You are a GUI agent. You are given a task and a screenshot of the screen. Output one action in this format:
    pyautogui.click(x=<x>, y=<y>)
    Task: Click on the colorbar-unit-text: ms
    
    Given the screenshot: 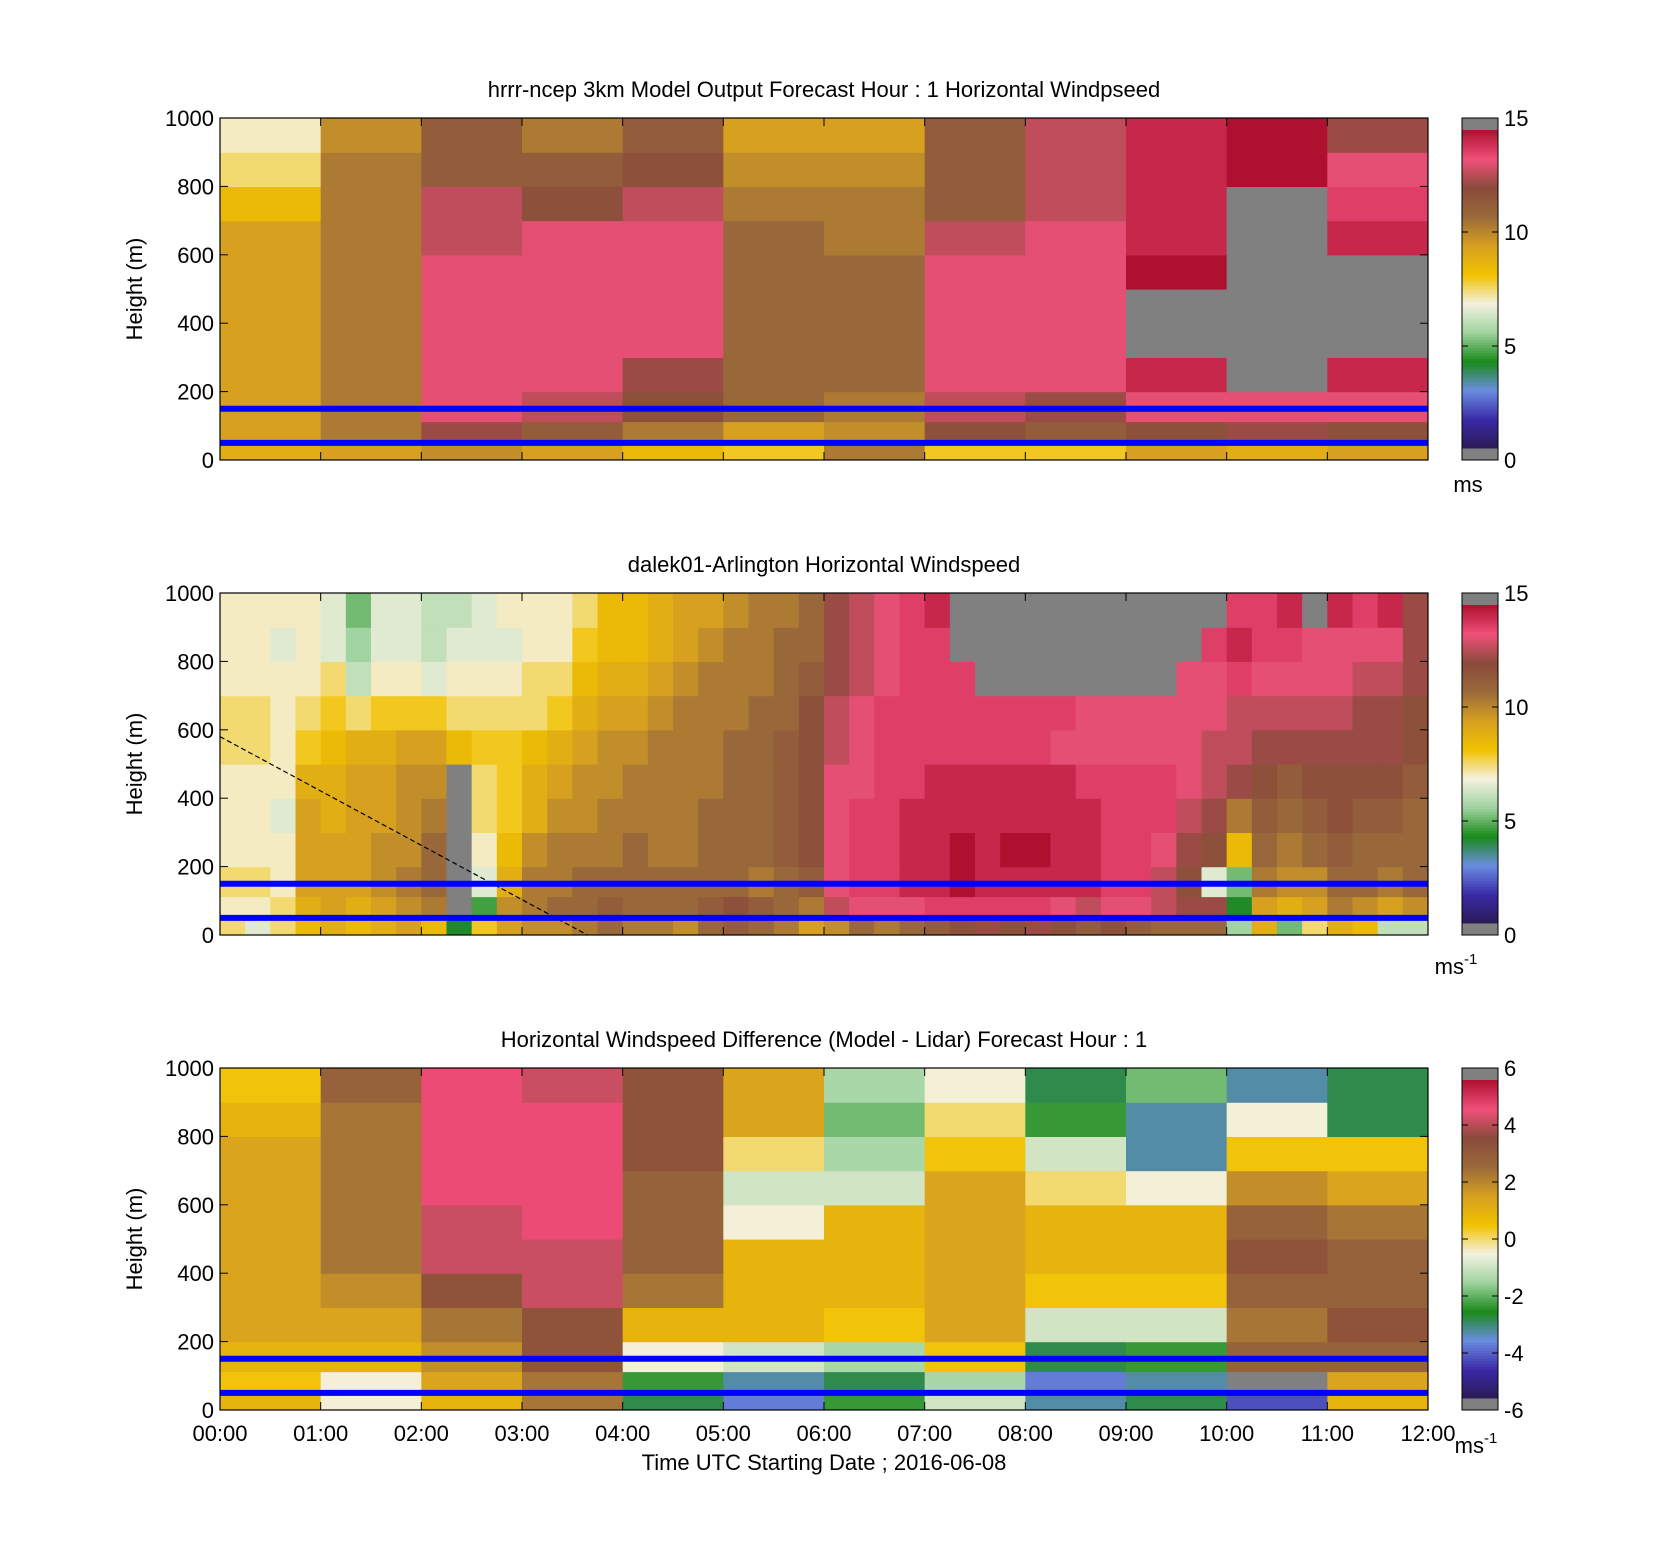 What is the action you would take?
    pyautogui.click(x=1449, y=966)
    